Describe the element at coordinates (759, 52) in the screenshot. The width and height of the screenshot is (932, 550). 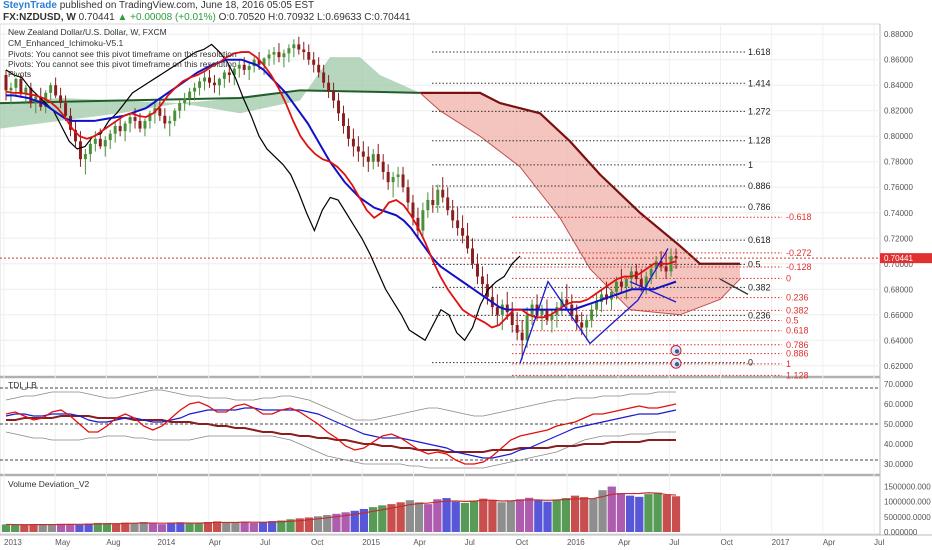
I see `fib-level-label: 1.618` at that location.